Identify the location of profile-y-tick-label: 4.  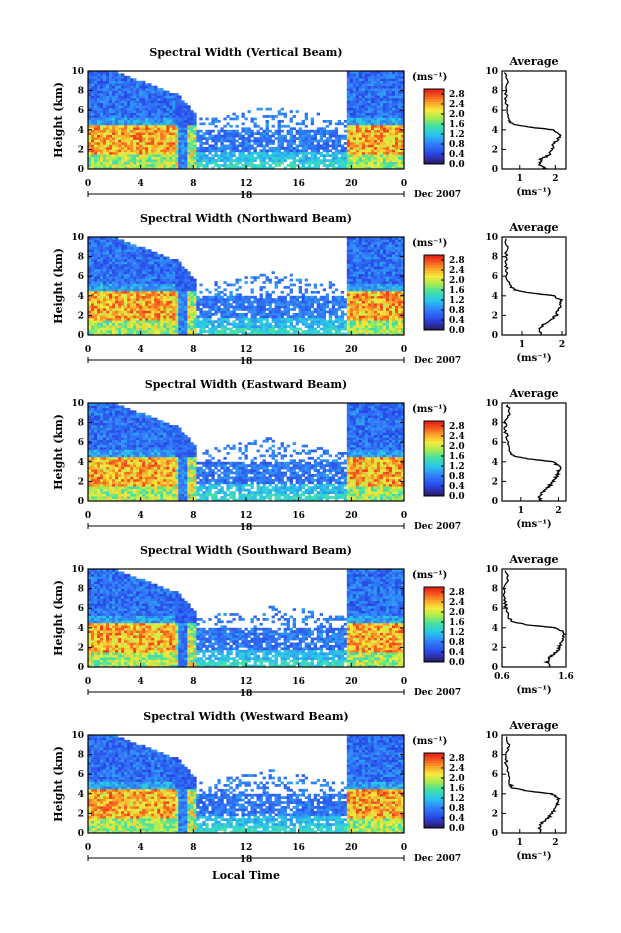
(495, 131).